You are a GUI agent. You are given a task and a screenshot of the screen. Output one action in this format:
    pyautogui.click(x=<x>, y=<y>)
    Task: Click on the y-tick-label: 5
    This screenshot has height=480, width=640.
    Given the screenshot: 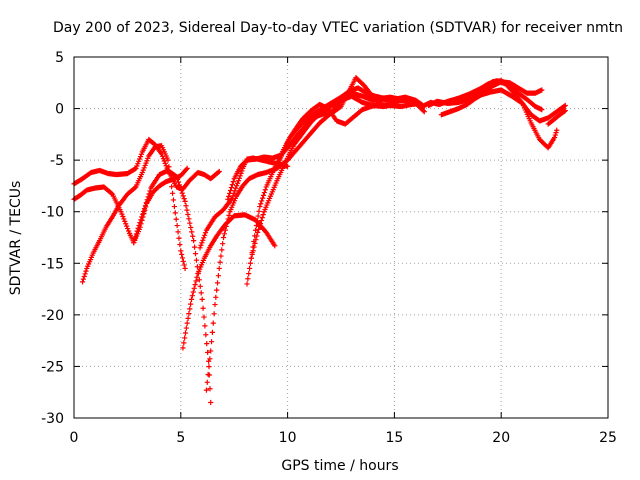 What is the action you would take?
    pyautogui.click(x=59, y=58)
    